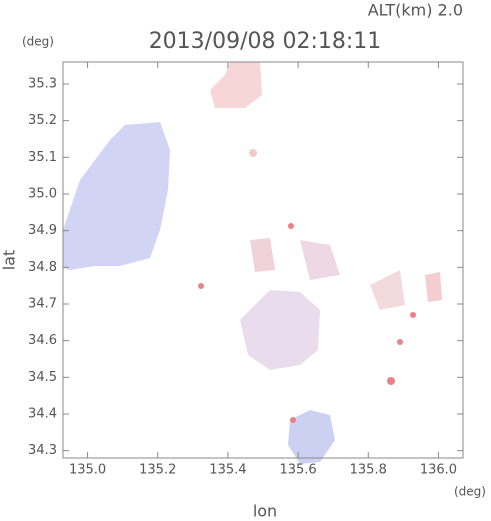 The height and width of the screenshot is (521, 491). Describe the element at coordinates (42, 120) in the screenshot. I see `y-tick-label: 35.2` at that location.